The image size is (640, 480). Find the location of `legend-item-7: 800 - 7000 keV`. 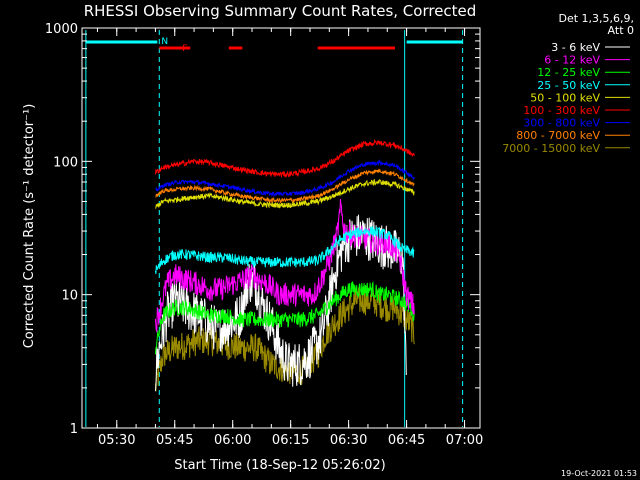

legend-item-7: 800 - 7000 keV is located at coordinates (558, 135).